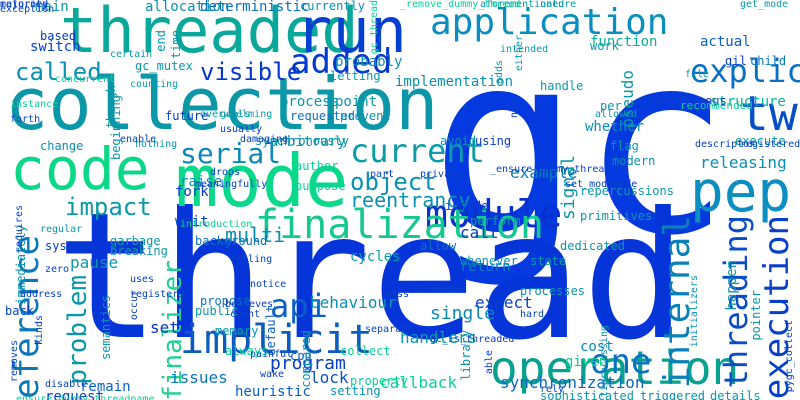  What do you see at coordinates (39, 330) in the screenshot?
I see `word-kinds: kinds` at bounding box center [39, 330].